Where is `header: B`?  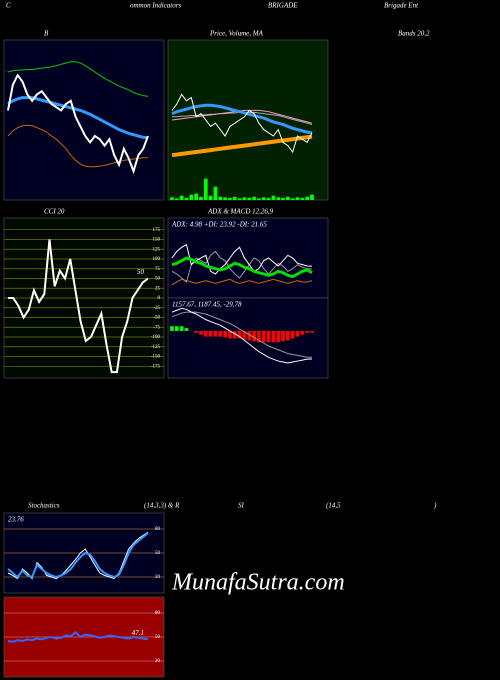
header: B is located at coordinates (46, 34).